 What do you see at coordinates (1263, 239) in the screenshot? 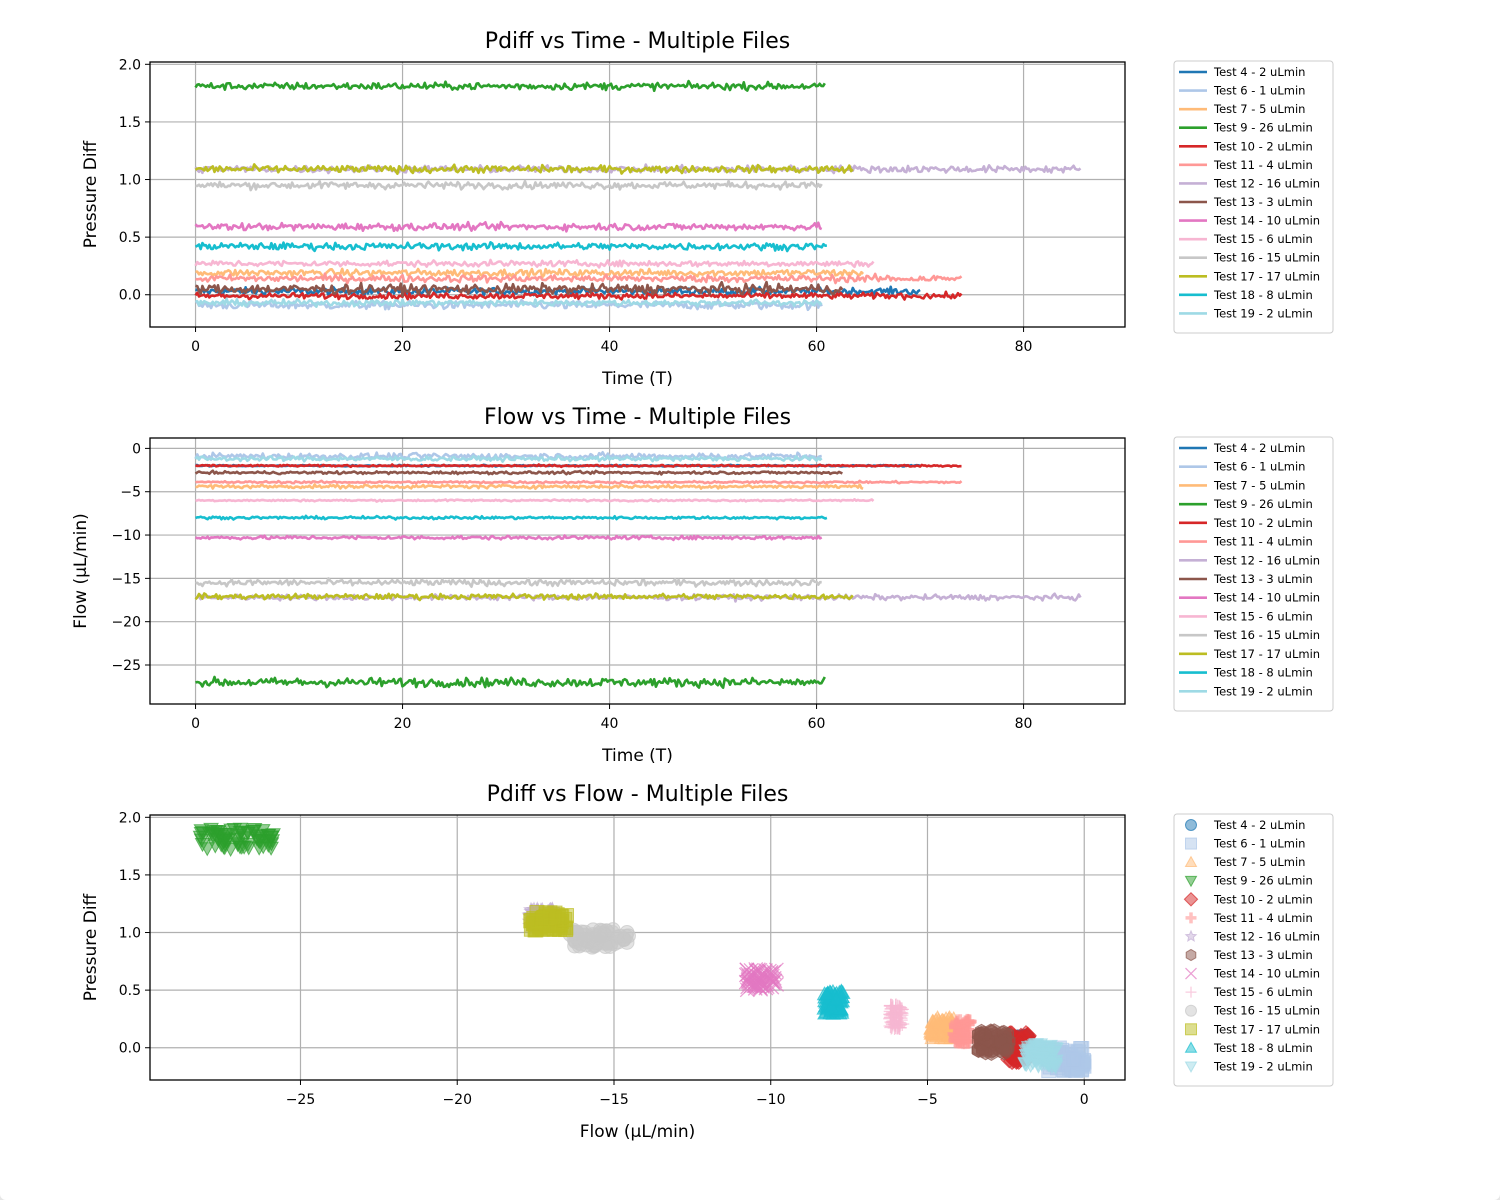
I see `legend-label: Test 15 - 6 uLmin` at bounding box center [1263, 239].